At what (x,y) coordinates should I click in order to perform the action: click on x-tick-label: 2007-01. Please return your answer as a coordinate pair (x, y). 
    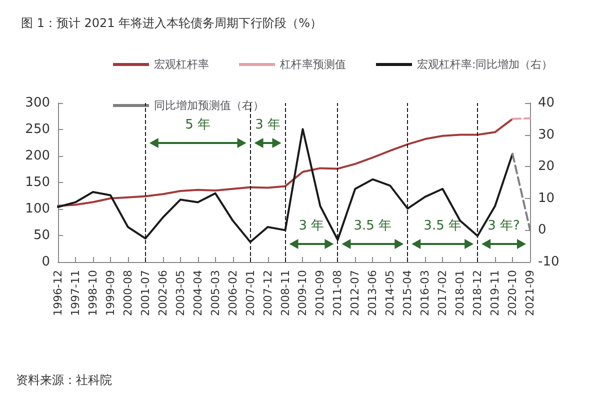
    Looking at the image, I should click on (250, 293).